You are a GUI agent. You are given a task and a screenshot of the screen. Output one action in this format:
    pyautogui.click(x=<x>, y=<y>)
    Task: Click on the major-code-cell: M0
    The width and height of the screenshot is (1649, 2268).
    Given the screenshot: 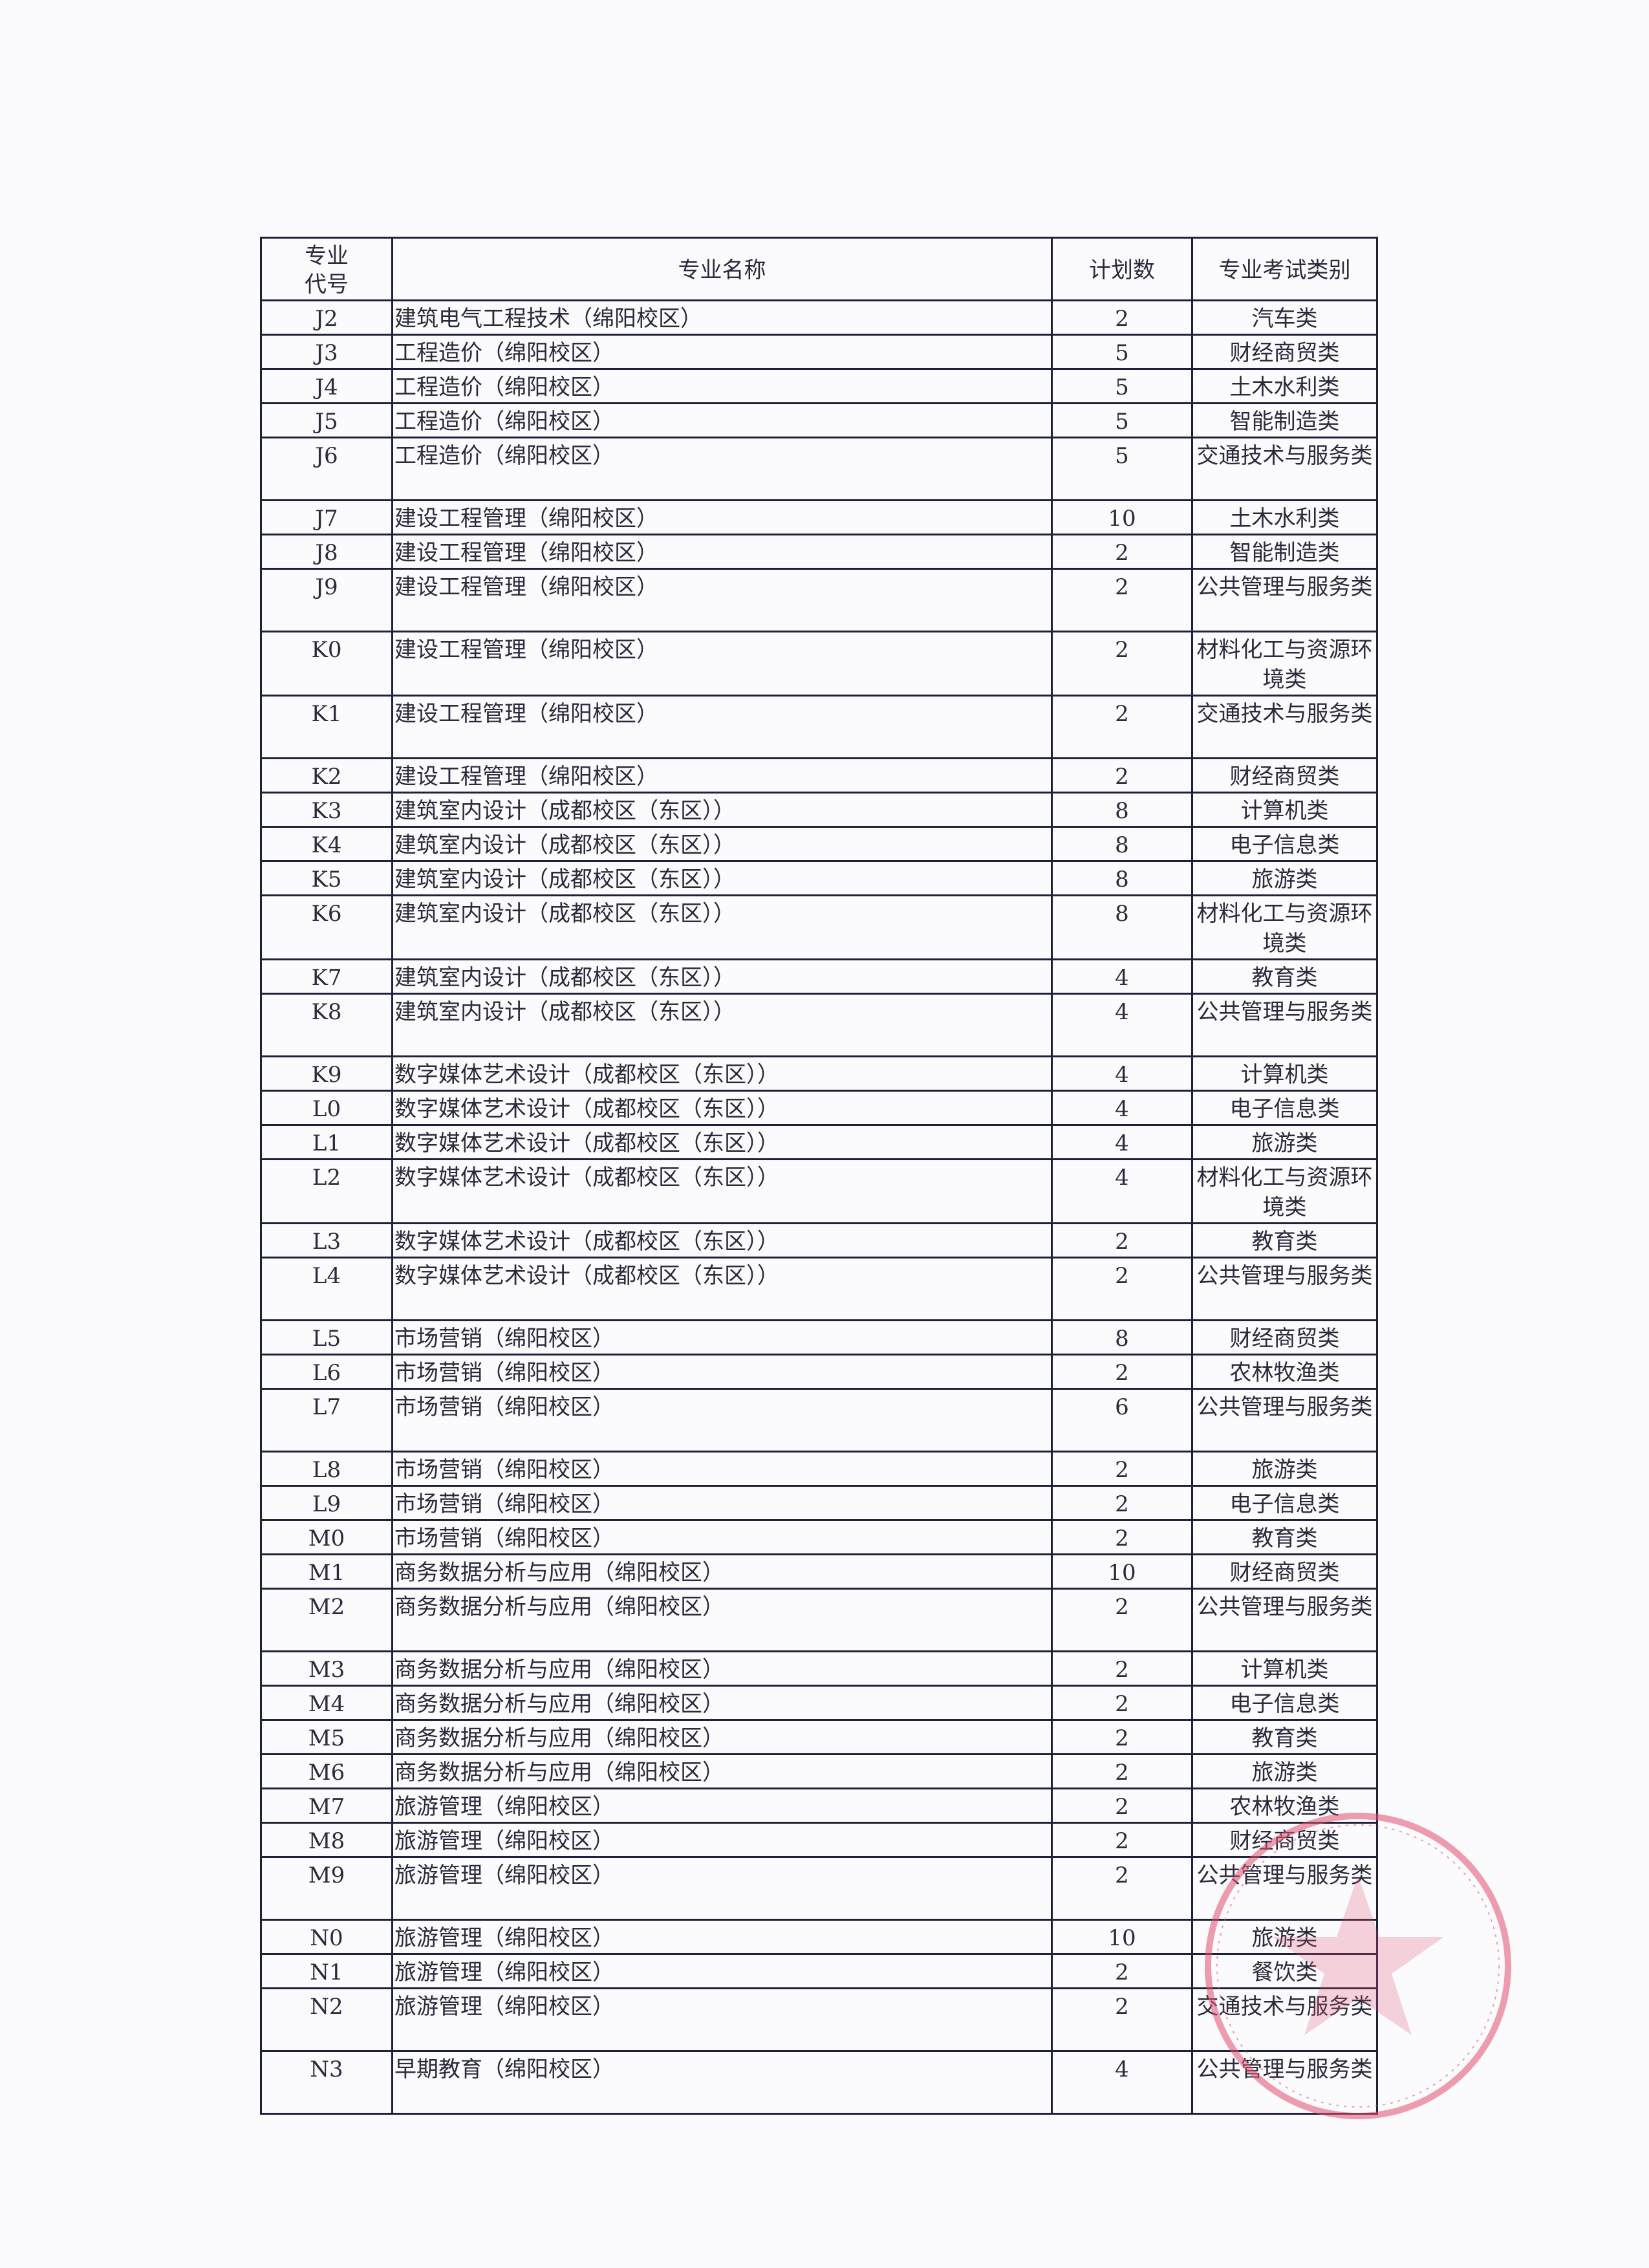 What is the action you would take?
    pyautogui.click(x=326, y=1537)
    